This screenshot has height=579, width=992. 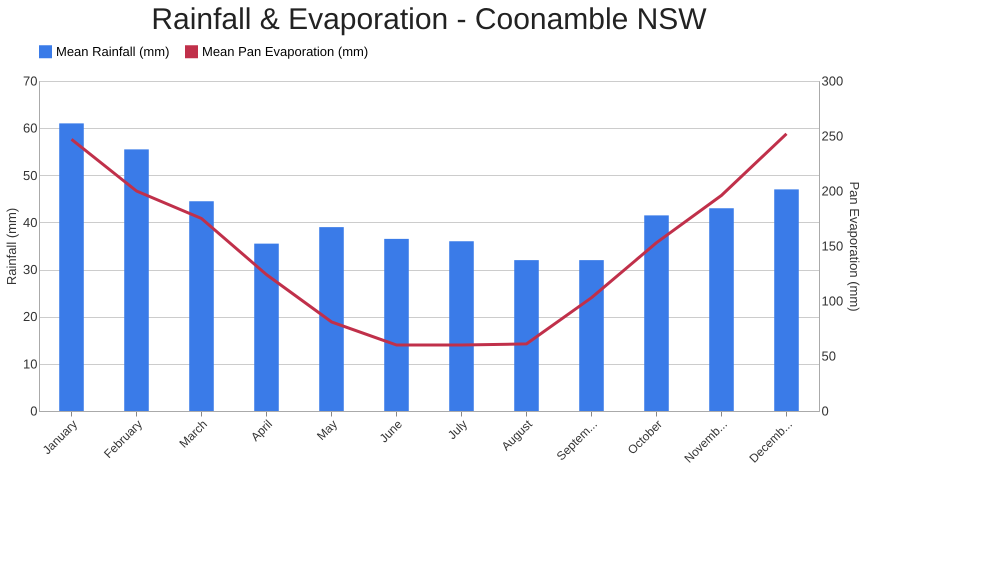 What do you see at coordinates (34, 411) in the screenshot?
I see `y-tick-label: 0` at bounding box center [34, 411].